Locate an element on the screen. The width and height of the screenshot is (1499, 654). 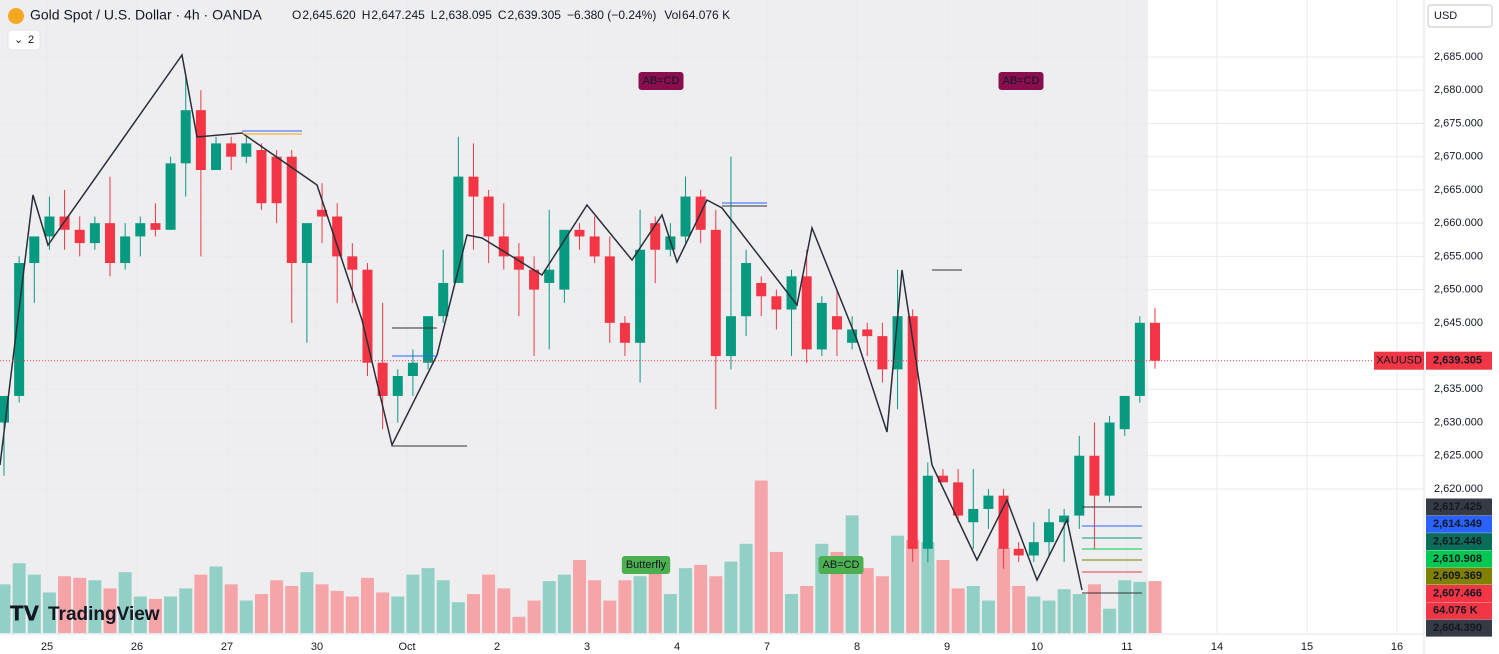
x-tick-label: 30 is located at coordinates (317, 647).